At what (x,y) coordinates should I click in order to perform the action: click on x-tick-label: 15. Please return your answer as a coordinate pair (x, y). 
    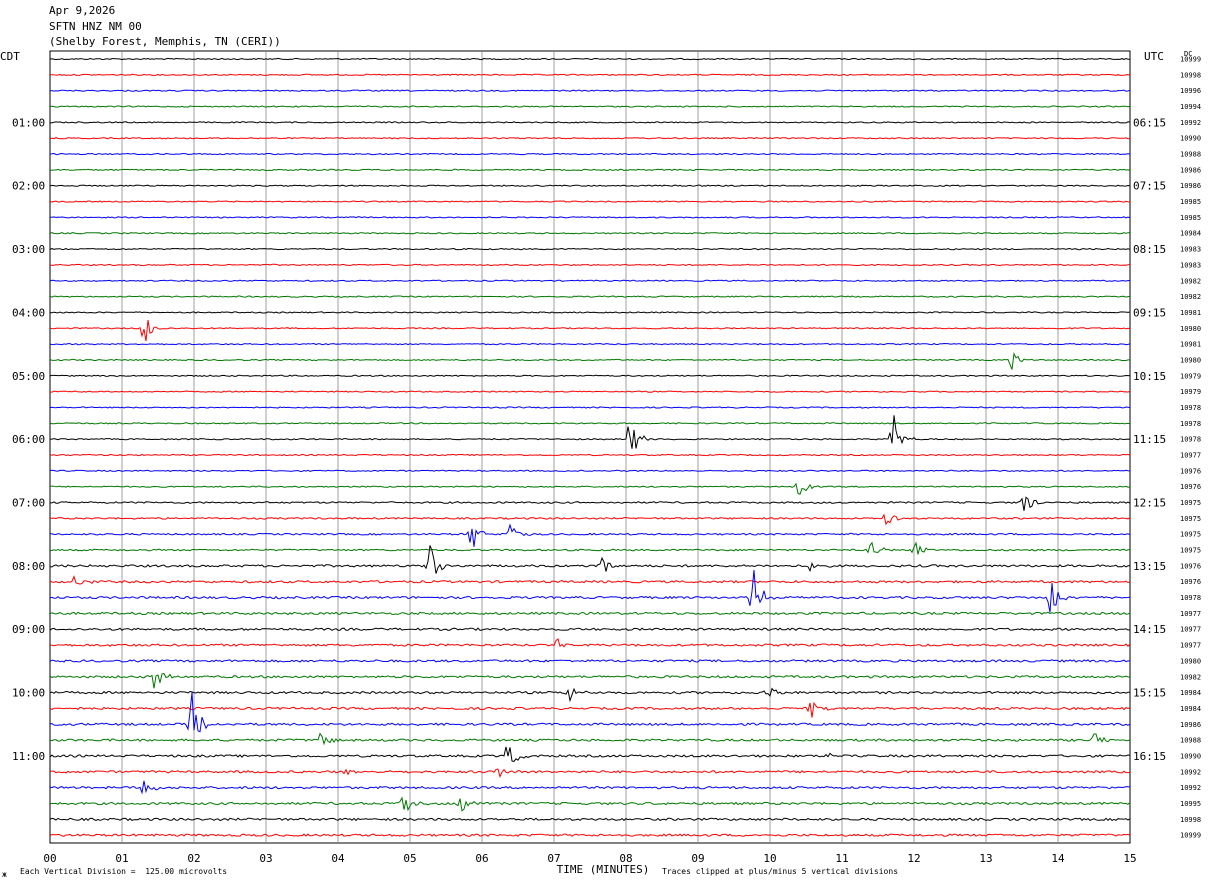
    Looking at the image, I should click on (1129, 858).